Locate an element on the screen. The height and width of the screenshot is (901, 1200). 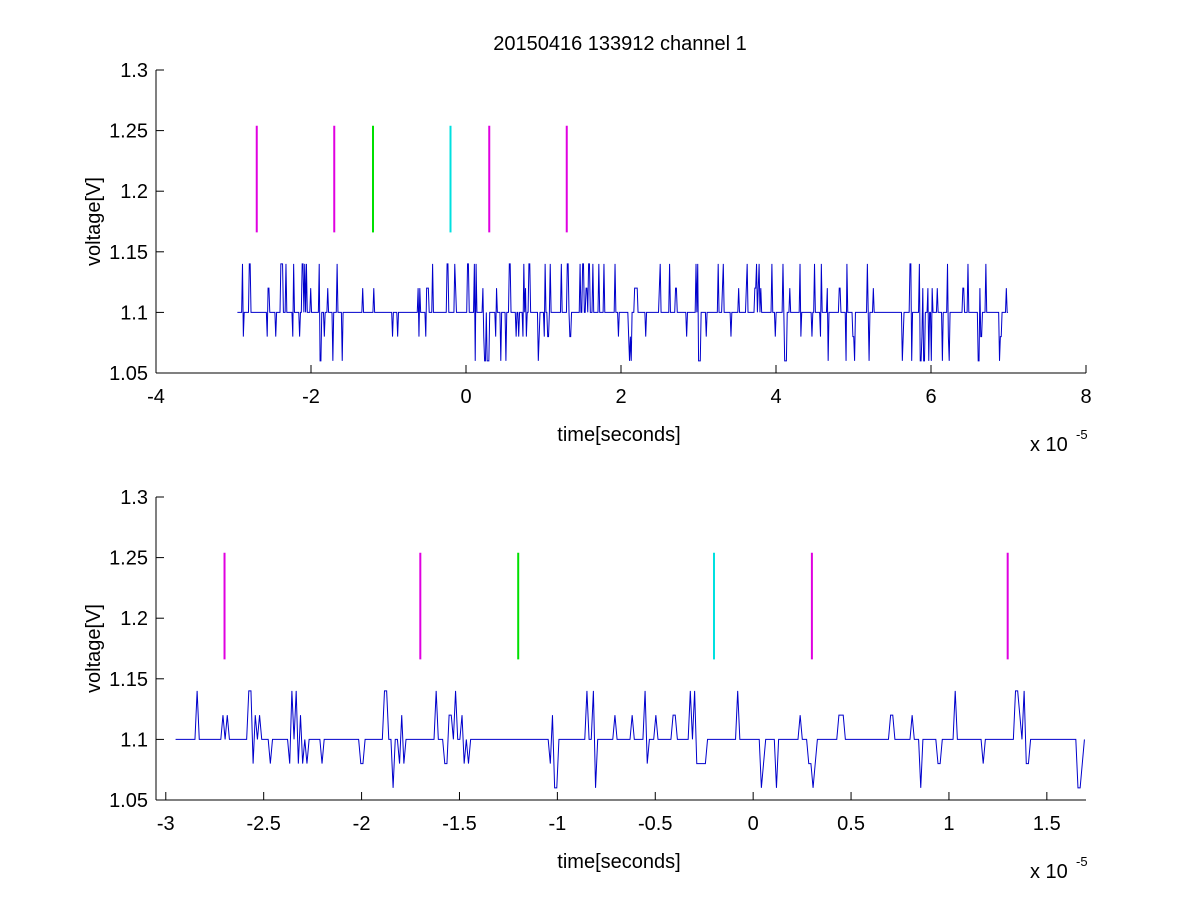
x-tick-label: 4 is located at coordinates (775, 397).